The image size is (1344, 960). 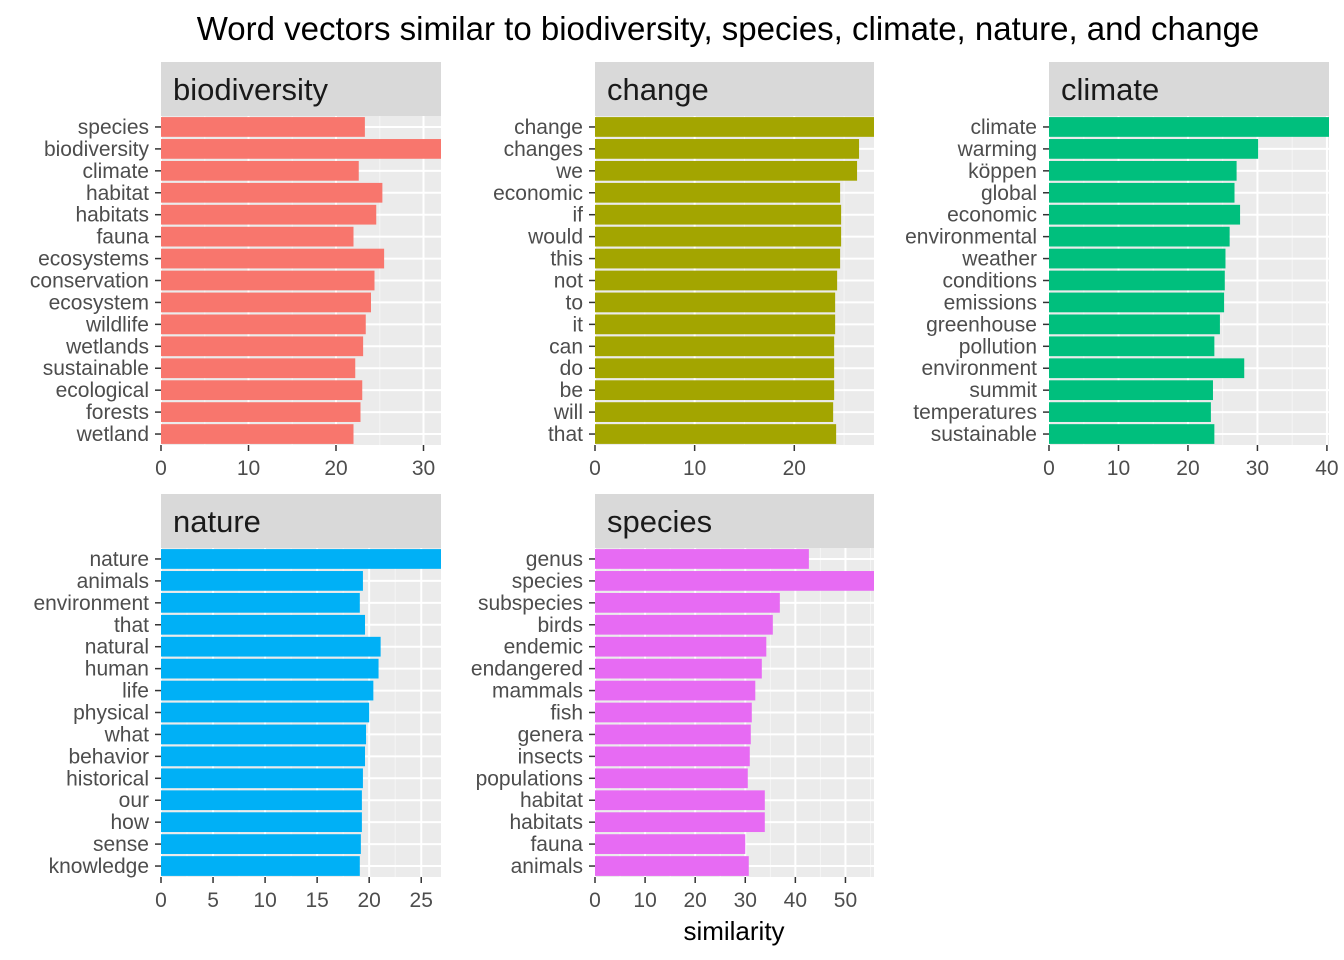 What do you see at coordinates (971, 237) in the screenshot?
I see `category-label: environmental` at bounding box center [971, 237].